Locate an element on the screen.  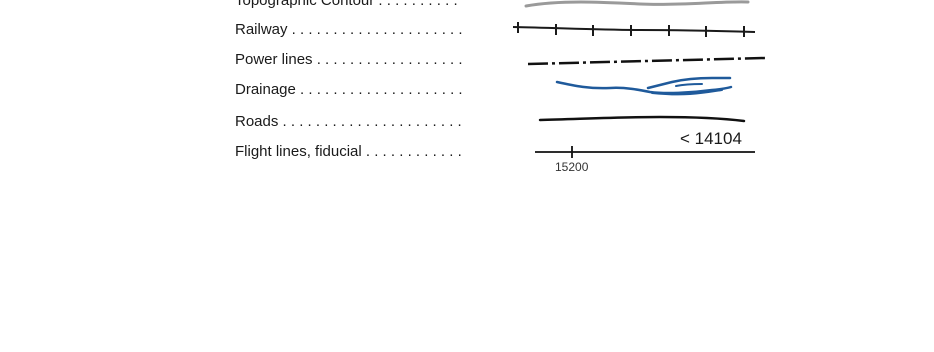
drainage-symbol is located at coordinates (644, 86).